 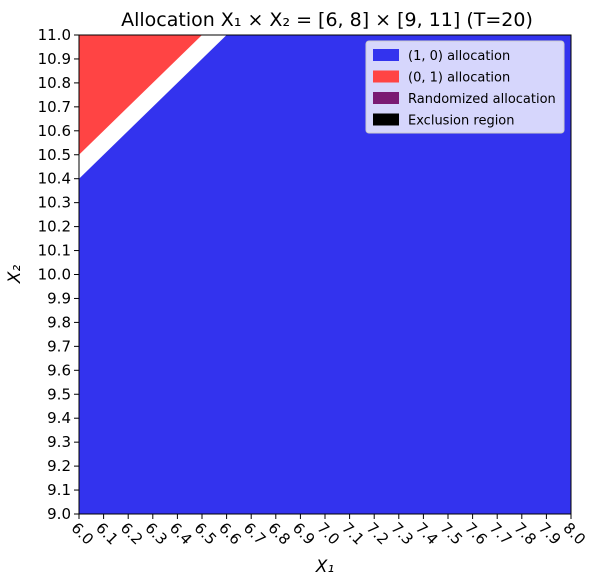 I want to click on x-tick-label: 7.2, so click(x=378, y=534).